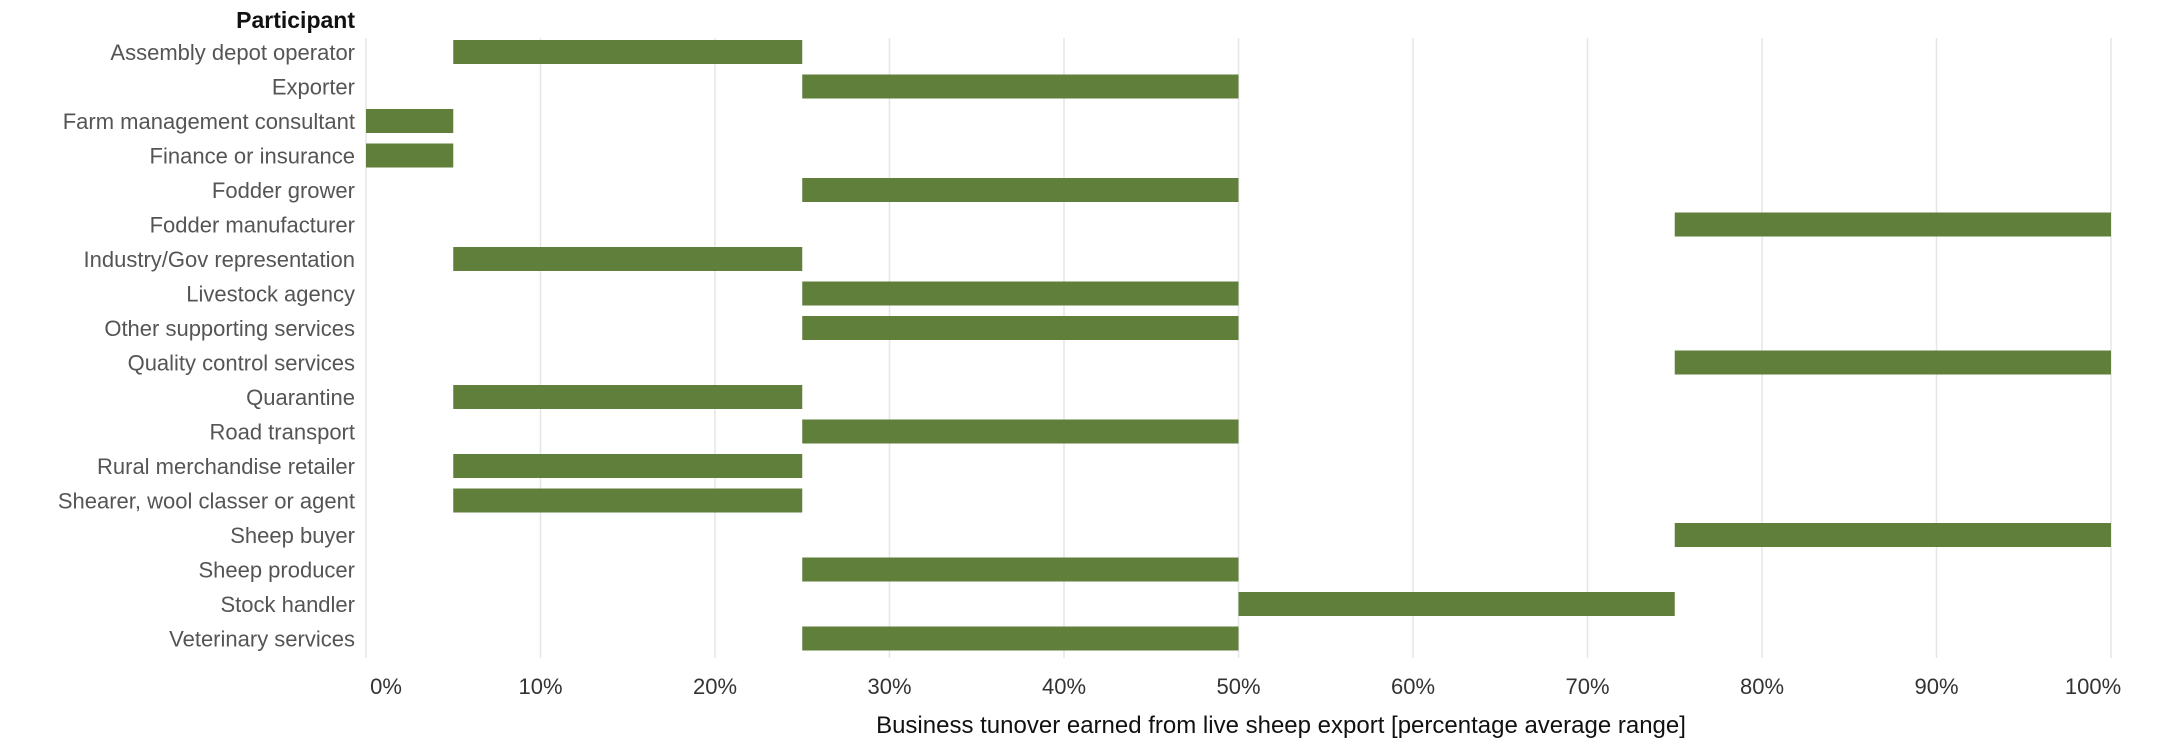 The image size is (2162, 741). I want to click on category-label: Veterinary services, so click(262, 639).